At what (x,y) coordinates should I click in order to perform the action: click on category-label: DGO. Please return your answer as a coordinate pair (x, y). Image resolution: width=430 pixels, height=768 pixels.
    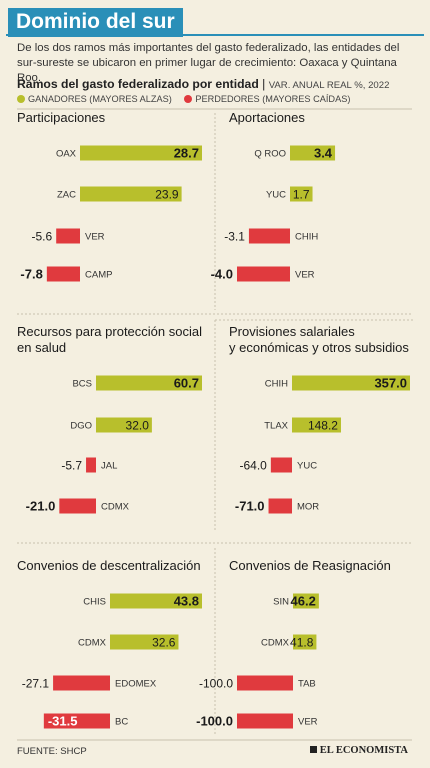
    Looking at the image, I should click on (81, 426).